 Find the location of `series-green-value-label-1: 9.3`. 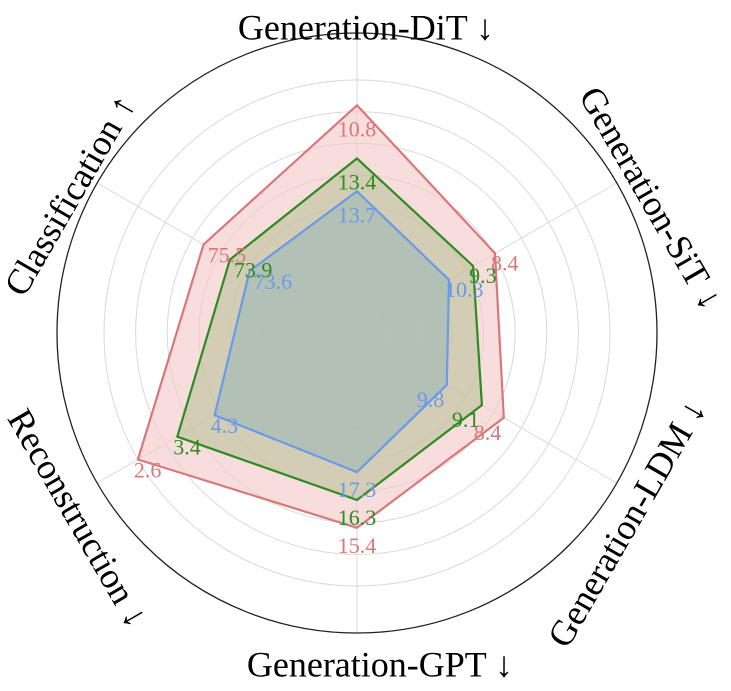

series-green-value-label-1: 9.3 is located at coordinates (483, 275).